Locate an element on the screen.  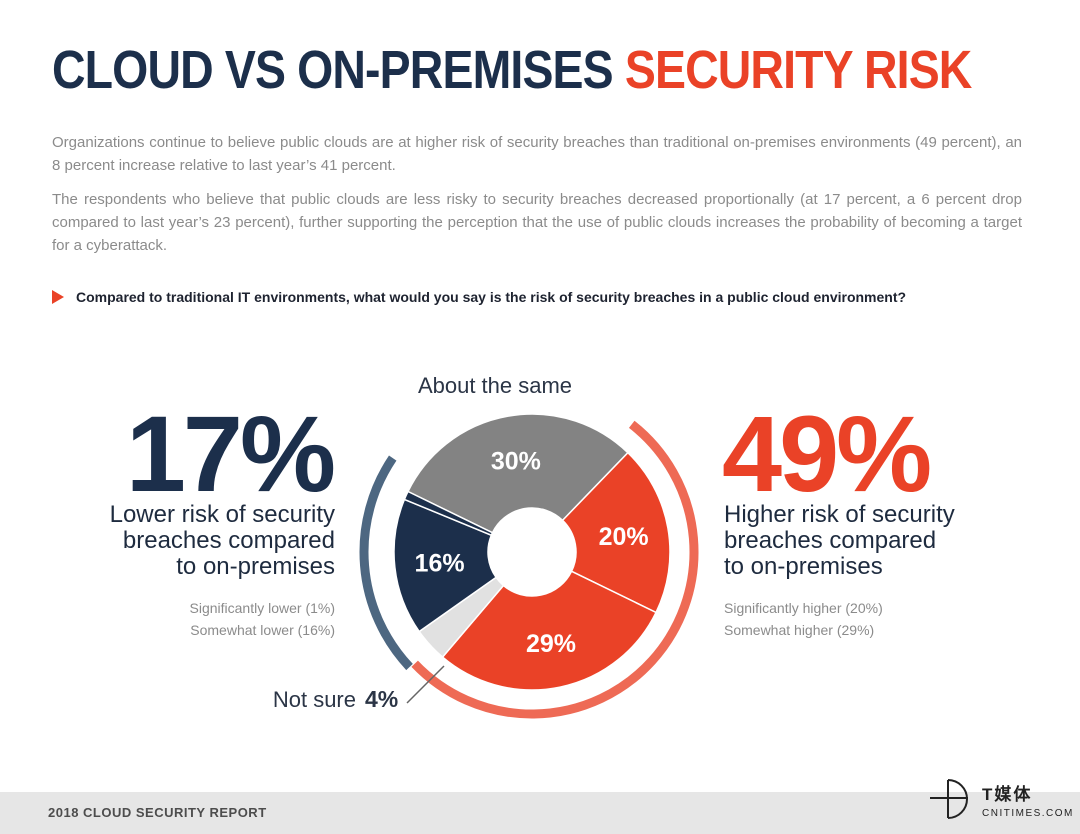
slice-value-label: 16% is located at coordinates (440, 563).